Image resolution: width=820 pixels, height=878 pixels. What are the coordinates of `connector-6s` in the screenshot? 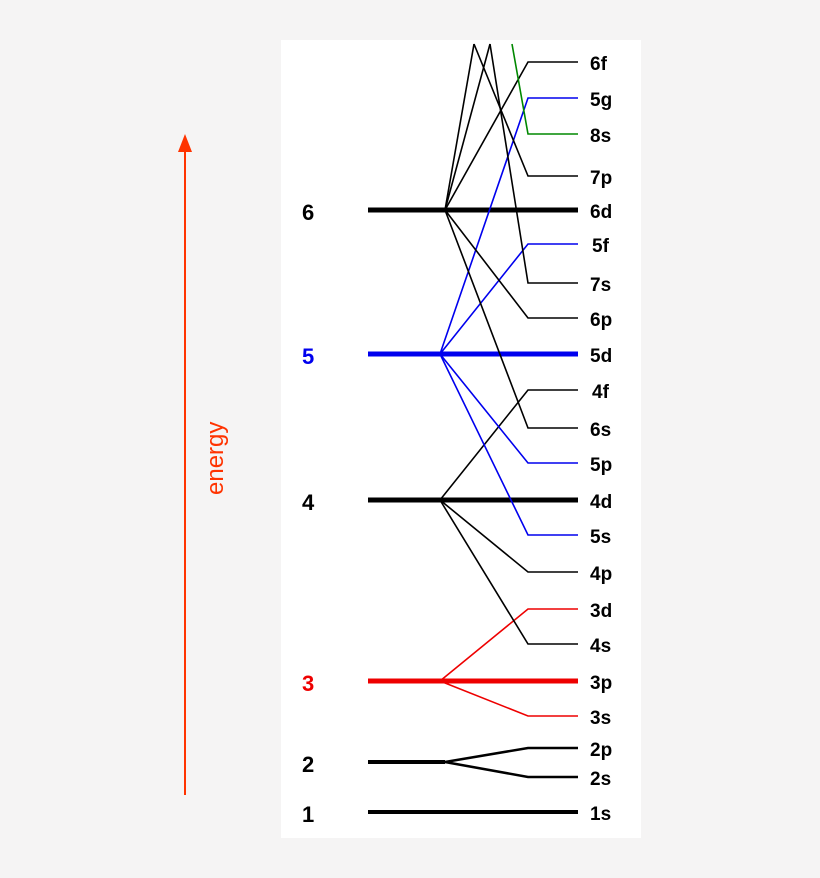 It's located at (511, 319).